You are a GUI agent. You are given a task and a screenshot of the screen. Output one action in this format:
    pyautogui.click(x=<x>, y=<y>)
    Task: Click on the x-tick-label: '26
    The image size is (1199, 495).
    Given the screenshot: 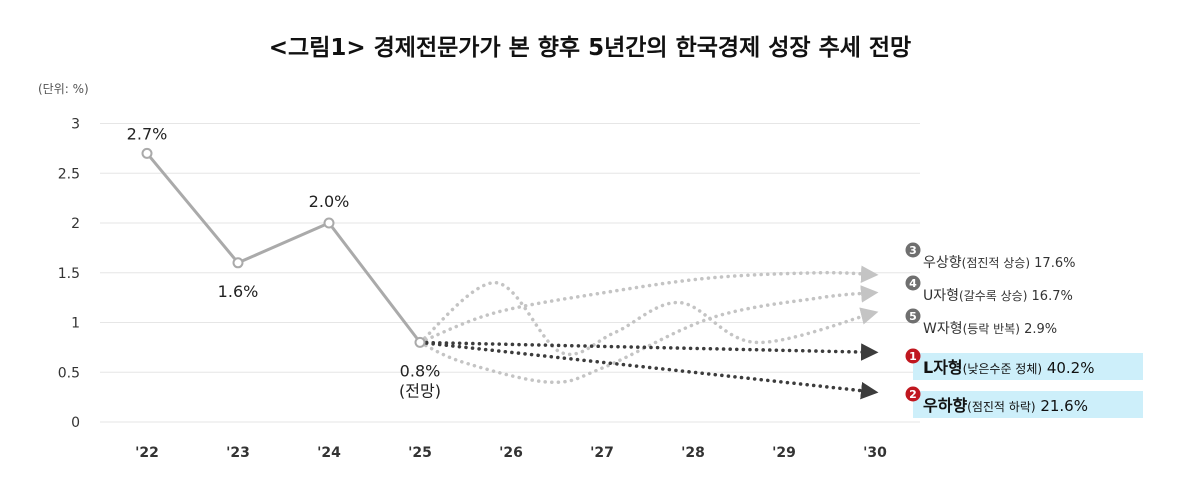 What is the action you would take?
    pyautogui.click(x=511, y=453)
    